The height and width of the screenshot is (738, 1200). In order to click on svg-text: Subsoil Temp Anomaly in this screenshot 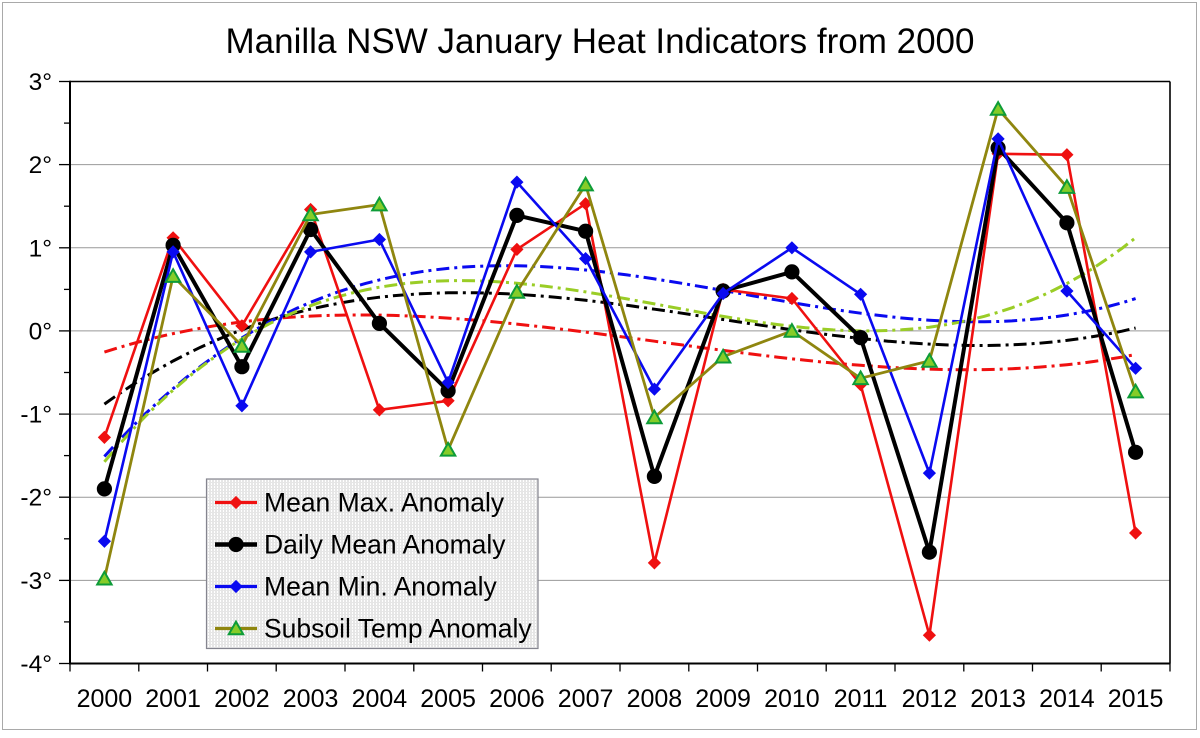, I will do `click(398, 629)`.